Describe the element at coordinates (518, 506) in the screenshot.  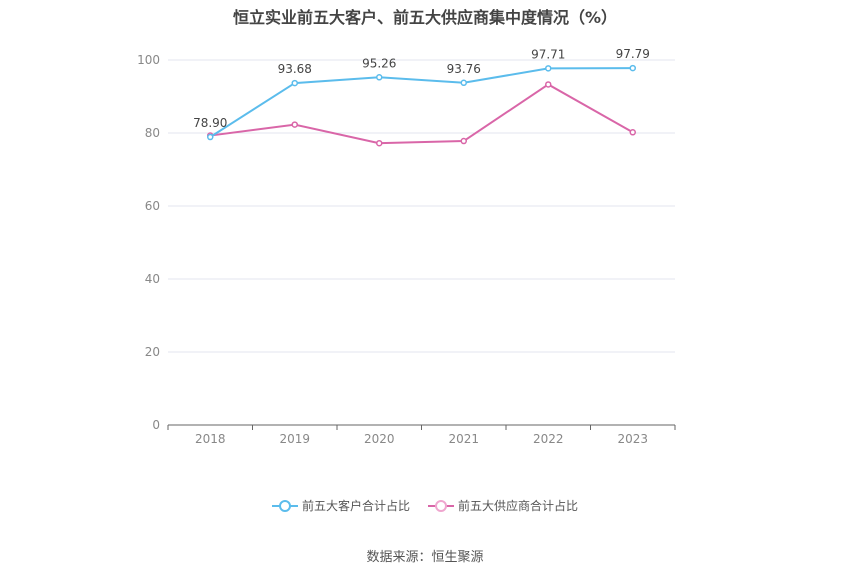
I see `legend-suppliers-label: 前五大供应商合计占比` at that location.